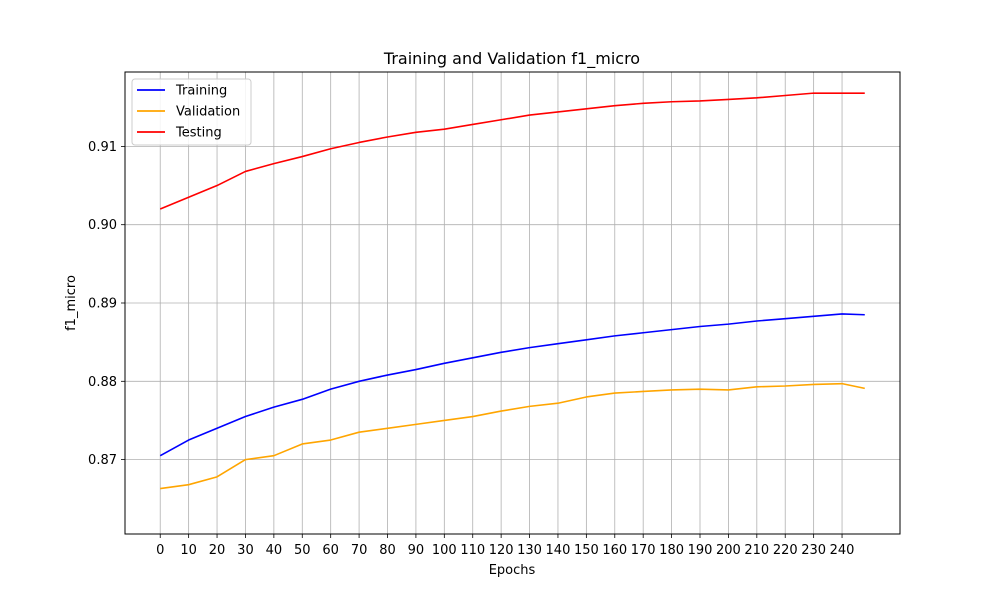 Image resolution: width=1000 pixels, height=600 pixels. What do you see at coordinates (586, 550) in the screenshot?
I see `x-tick-label: 150` at bounding box center [586, 550].